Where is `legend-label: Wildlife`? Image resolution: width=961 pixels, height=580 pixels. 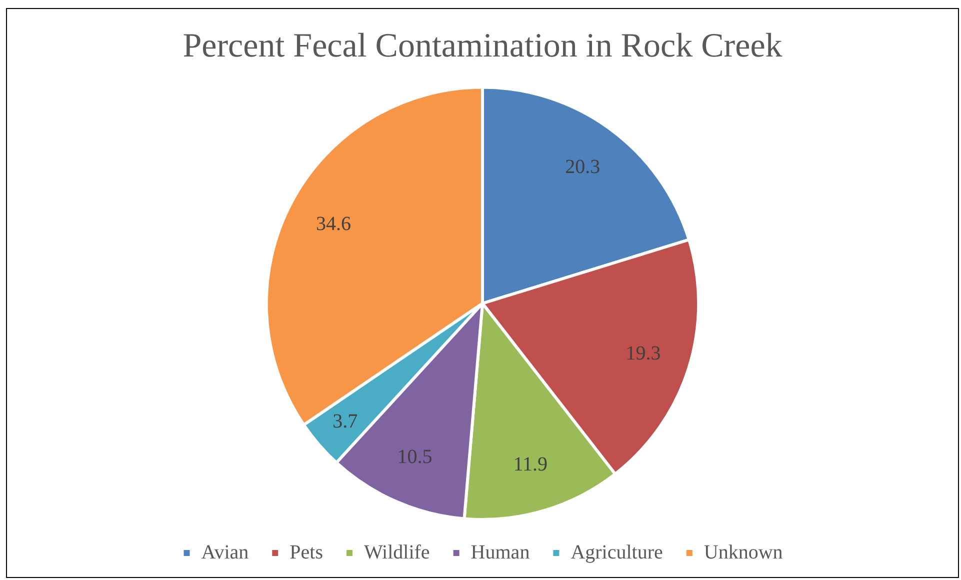
legend-label: Wildlife is located at coordinates (397, 552).